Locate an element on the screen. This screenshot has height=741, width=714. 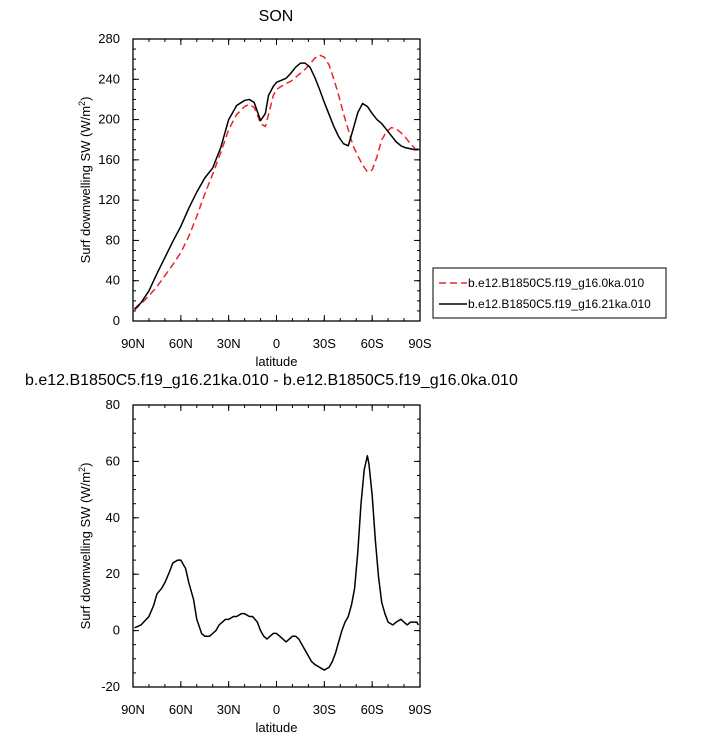
legend-entry-0: b.e12.B1850C5.f19_g16.0ka.010 is located at coordinates (556, 283).